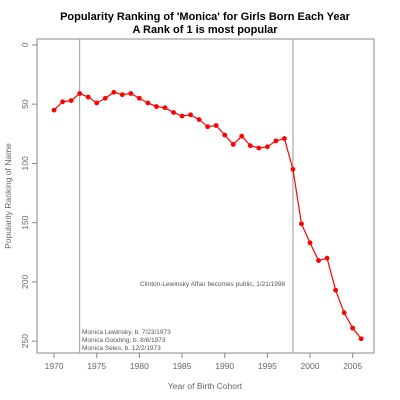 The image size is (400, 400). I want to click on x-tick-label: 1975, so click(96, 366).